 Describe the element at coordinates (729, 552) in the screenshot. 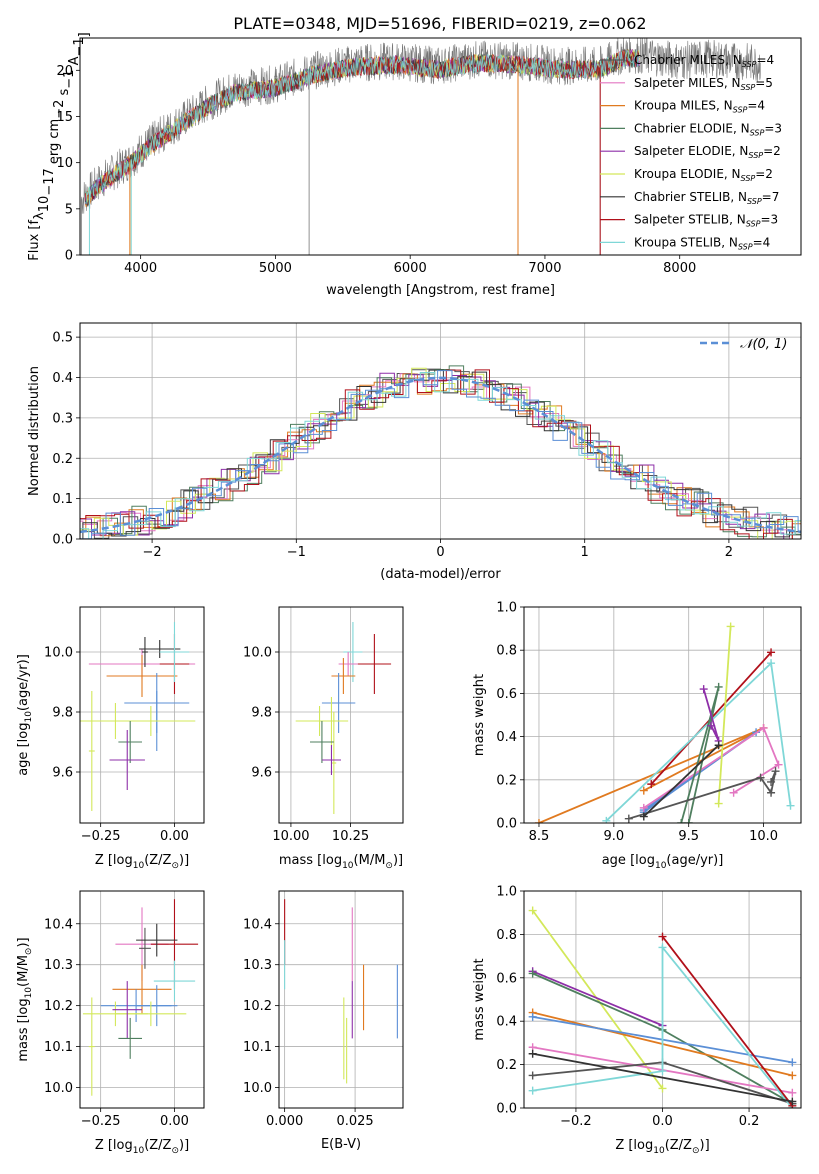

I see `x-tick-label: 2` at that location.